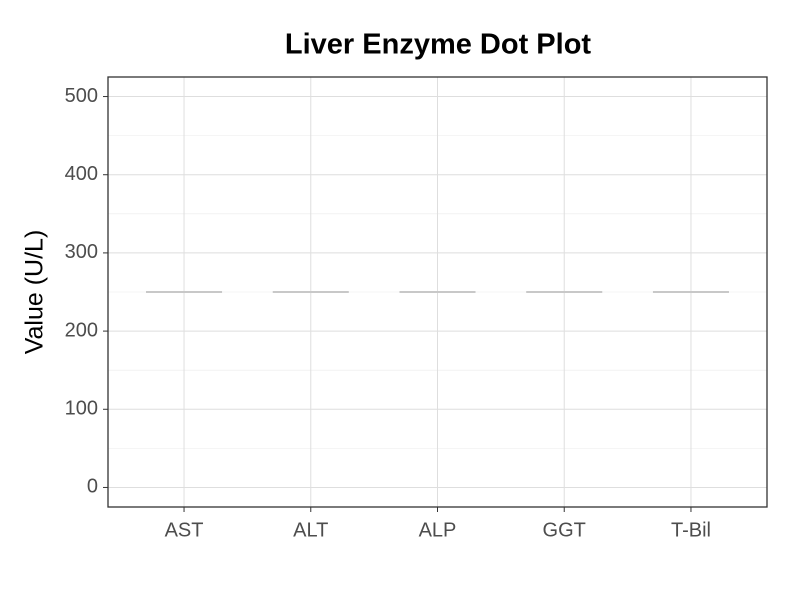  I want to click on y-tick-label: 200, so click(81, 330).